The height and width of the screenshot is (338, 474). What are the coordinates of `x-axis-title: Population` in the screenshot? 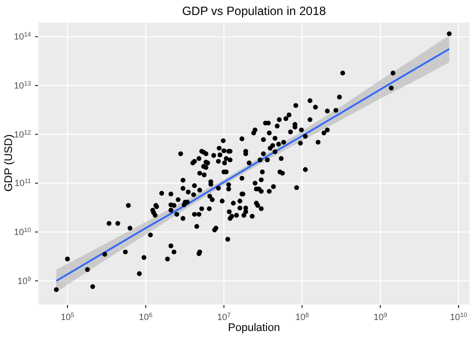 It's located at (254, 328).